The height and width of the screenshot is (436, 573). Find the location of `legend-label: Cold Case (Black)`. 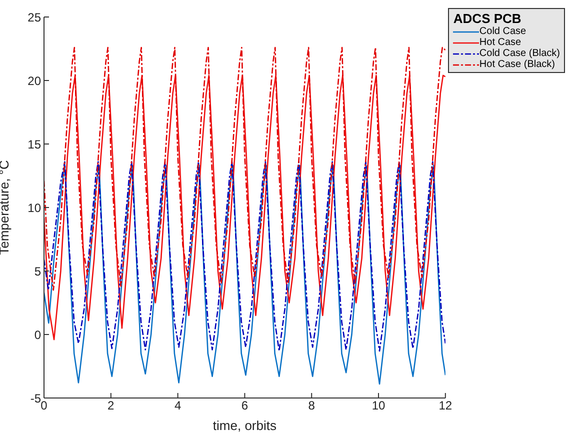

legend-label: Cold Case (Black) is located at coordinates (519, 53).